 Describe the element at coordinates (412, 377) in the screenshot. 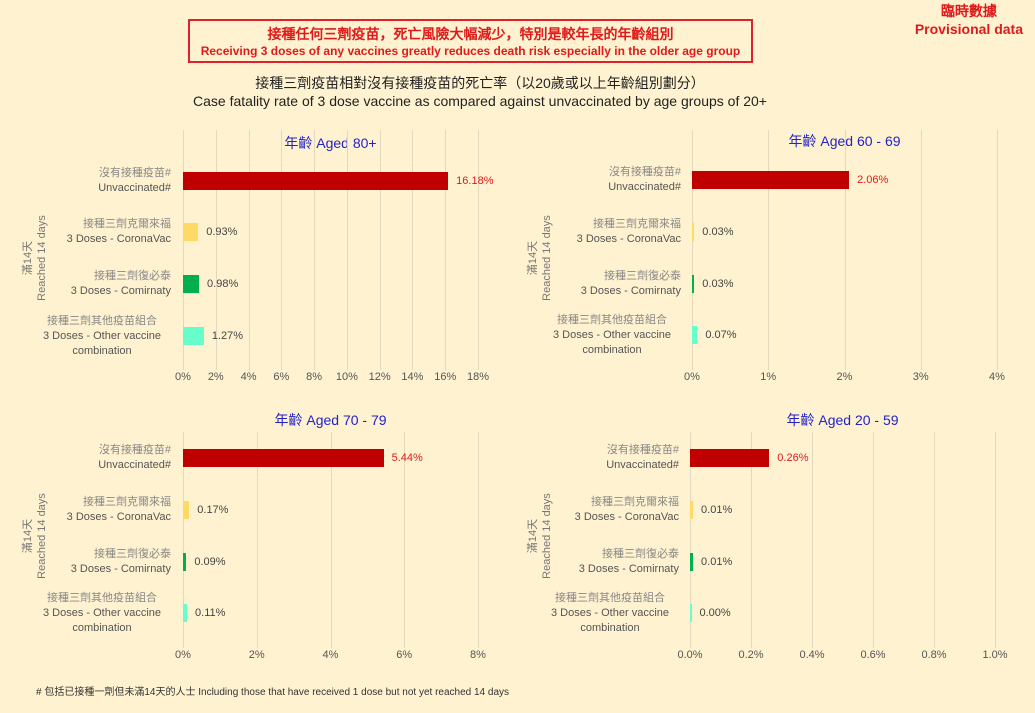

I see `x-tick-label: 14%` at that location.